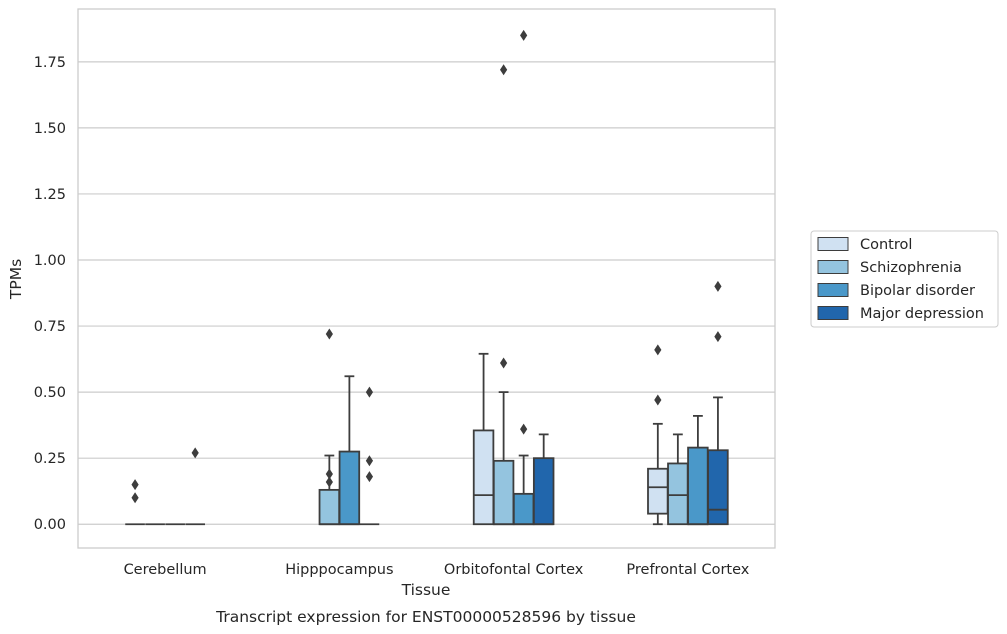  Describe the element at coordinates (50, 459) in the screenshot. I see `y-tick-label: 0.25` at that location.